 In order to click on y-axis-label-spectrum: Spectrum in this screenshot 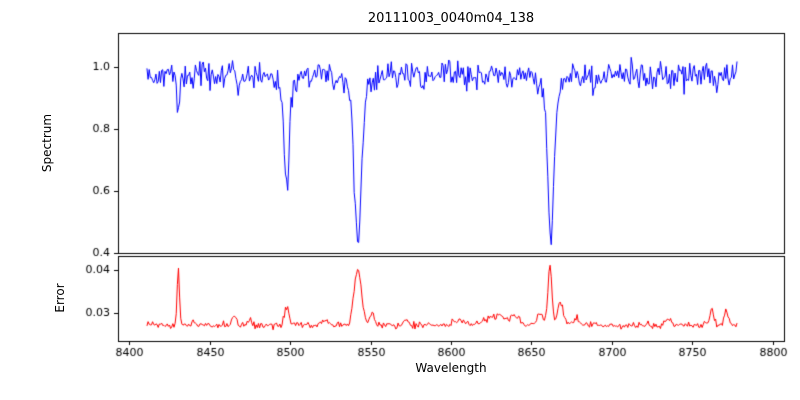, I will do `click(47, 143)`.